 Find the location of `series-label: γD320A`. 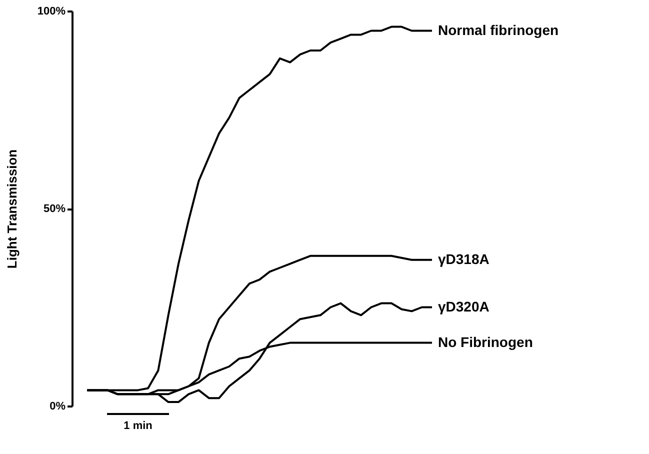

series-label: γD320A is located at coordinates (464, 306).